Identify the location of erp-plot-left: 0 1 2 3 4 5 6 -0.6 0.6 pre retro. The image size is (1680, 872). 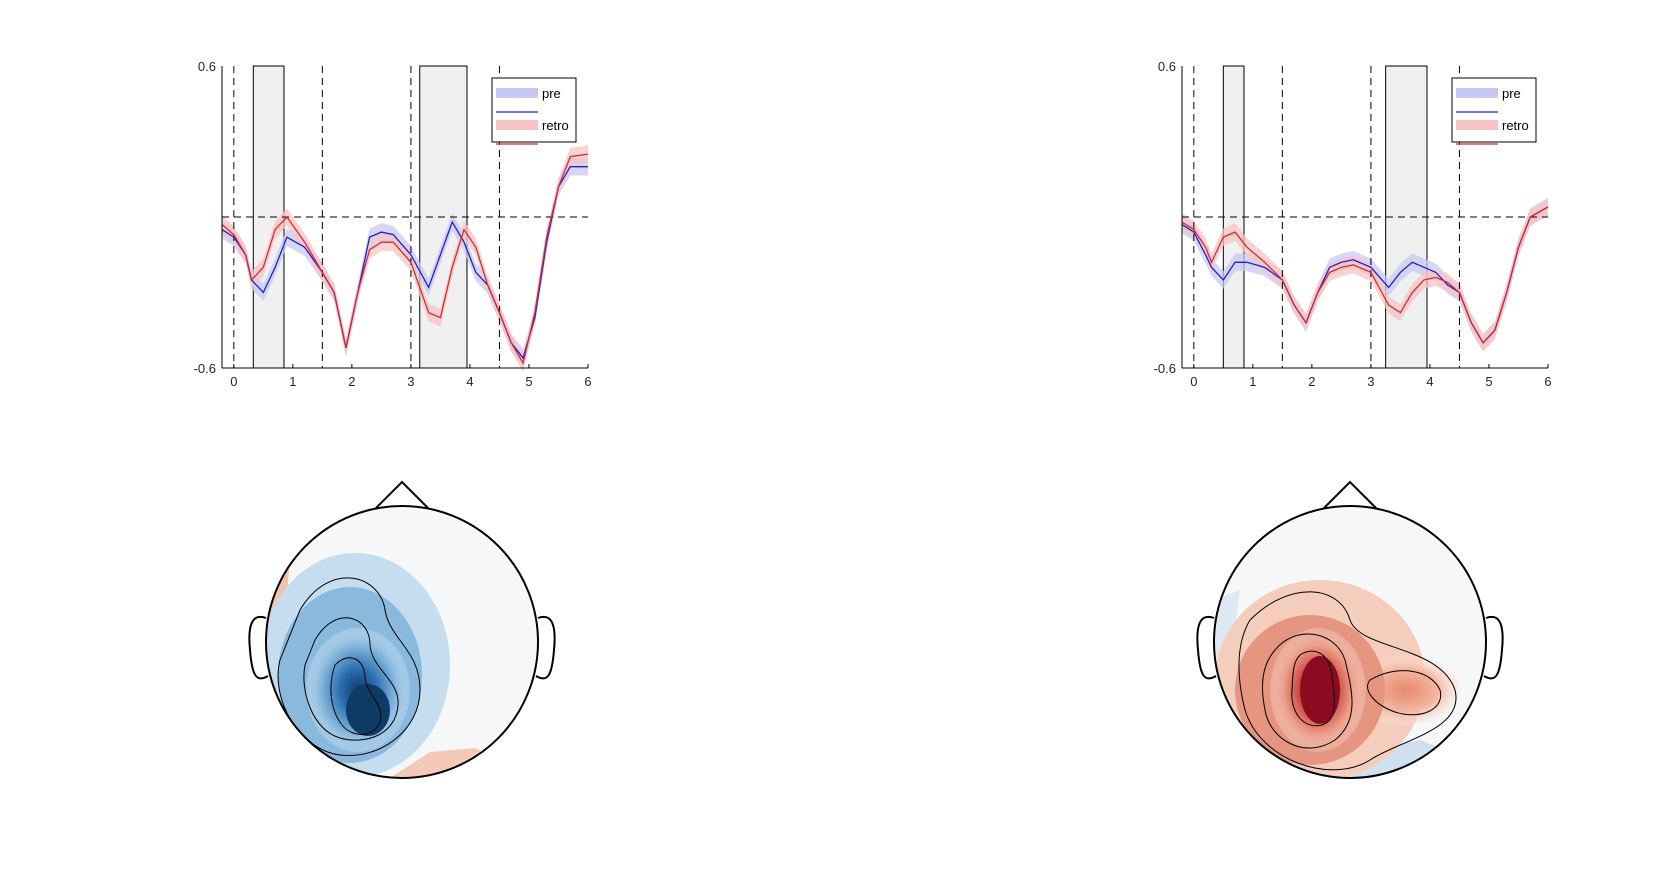
(393, 224).